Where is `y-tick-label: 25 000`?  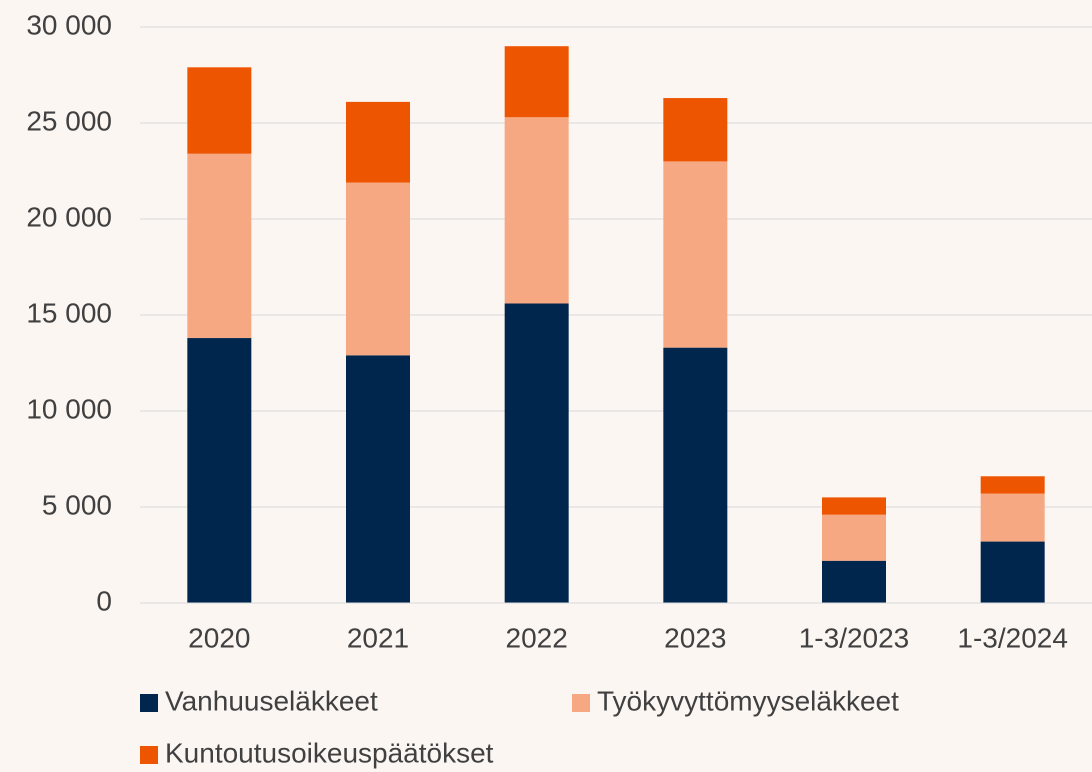
y-tick-label: 25 000 is located at coordinates (69, 120).